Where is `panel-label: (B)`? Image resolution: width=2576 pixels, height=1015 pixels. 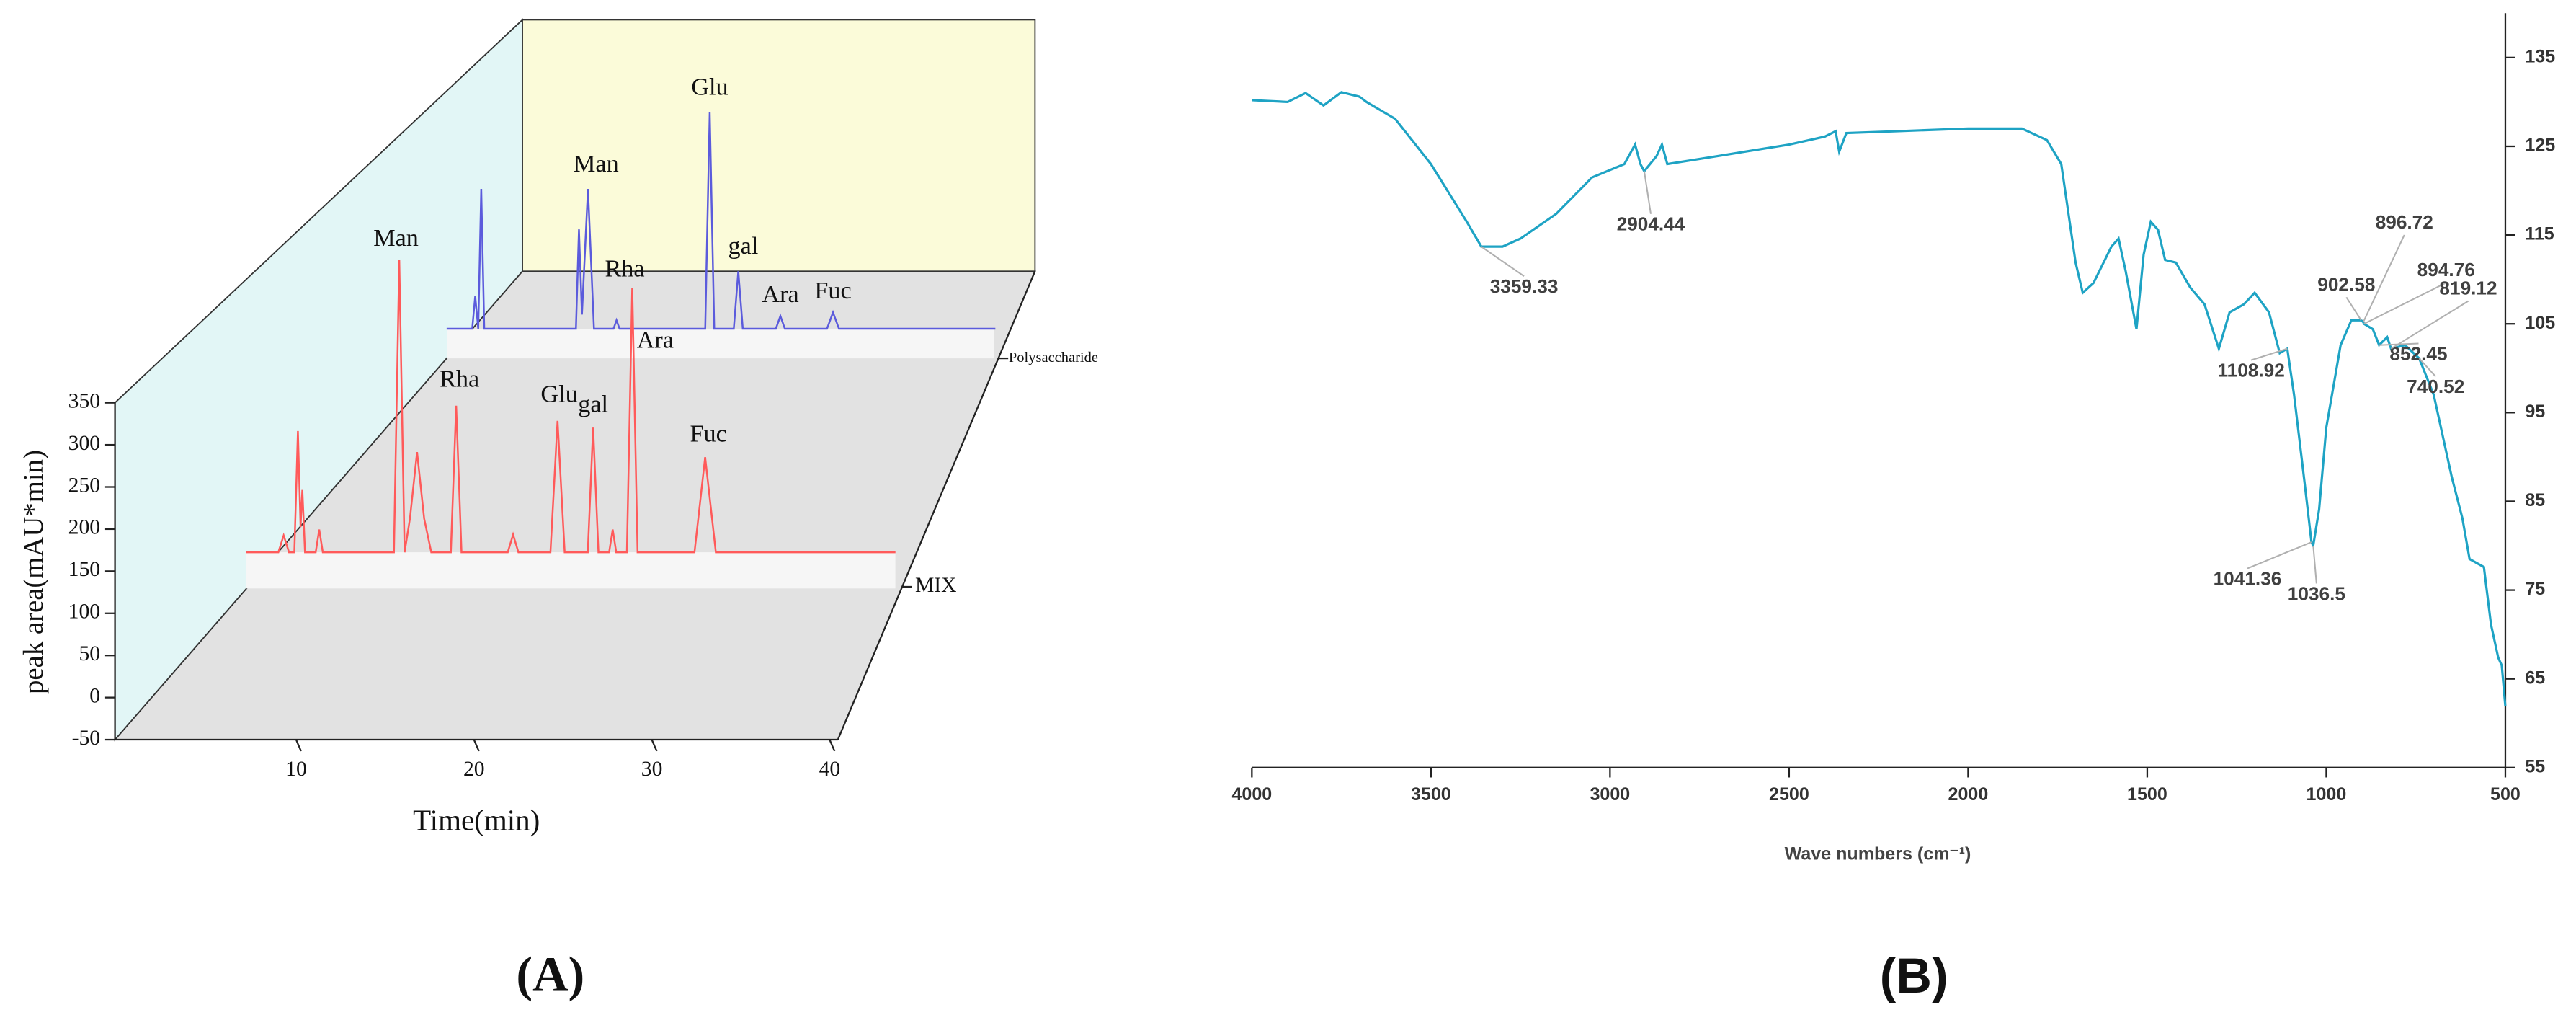 panel-label: (B) is located at coordinates (1914, 976).